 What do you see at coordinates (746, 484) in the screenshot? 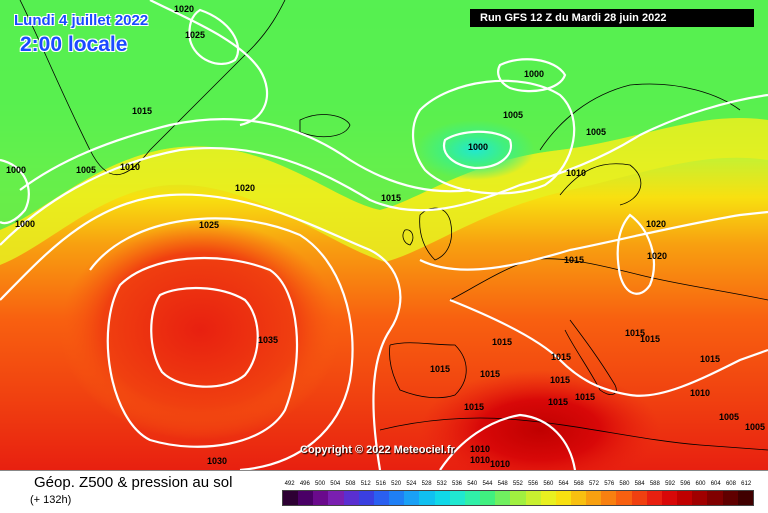
I see `scale-value-label: 612` at bounding box center [746, 484].